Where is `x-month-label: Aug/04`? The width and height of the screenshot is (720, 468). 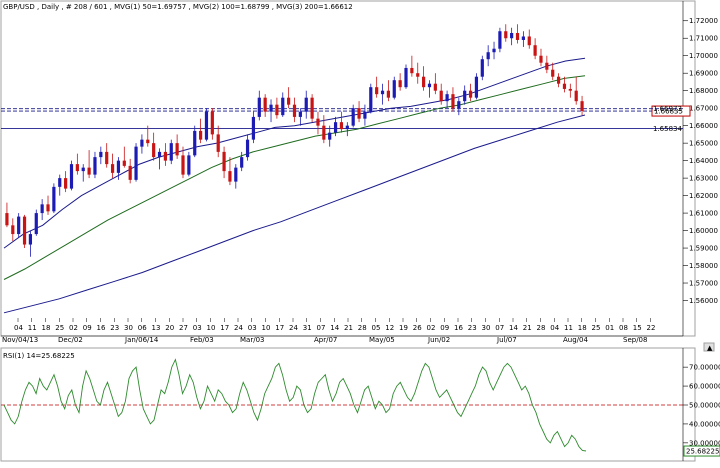
x-month-label: Aug/04 is located at coordinates (575, 340).